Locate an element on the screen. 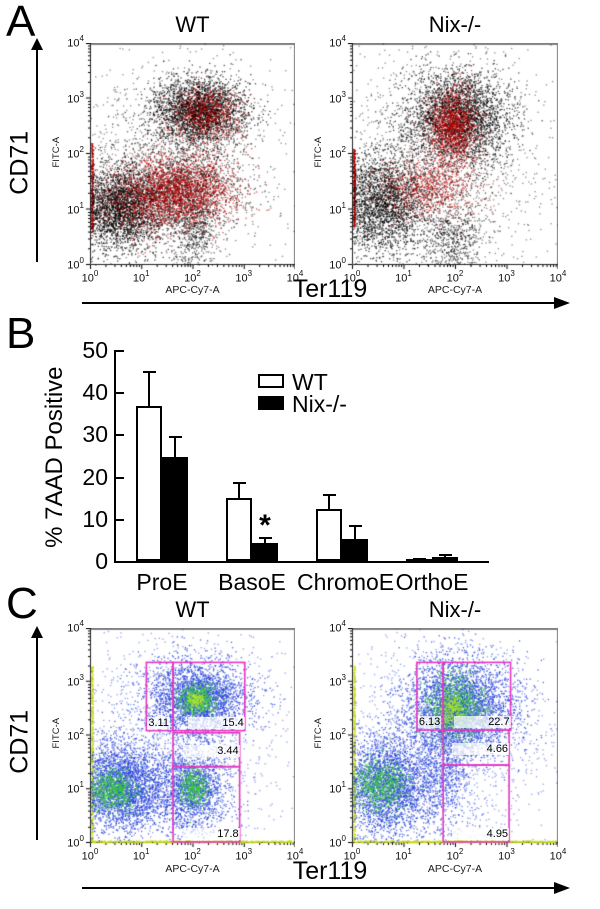 This screenshot has height=909, width=600. y-tick-label-flow-c-wt-1: 10¹ is located at coordinates (75, 788).